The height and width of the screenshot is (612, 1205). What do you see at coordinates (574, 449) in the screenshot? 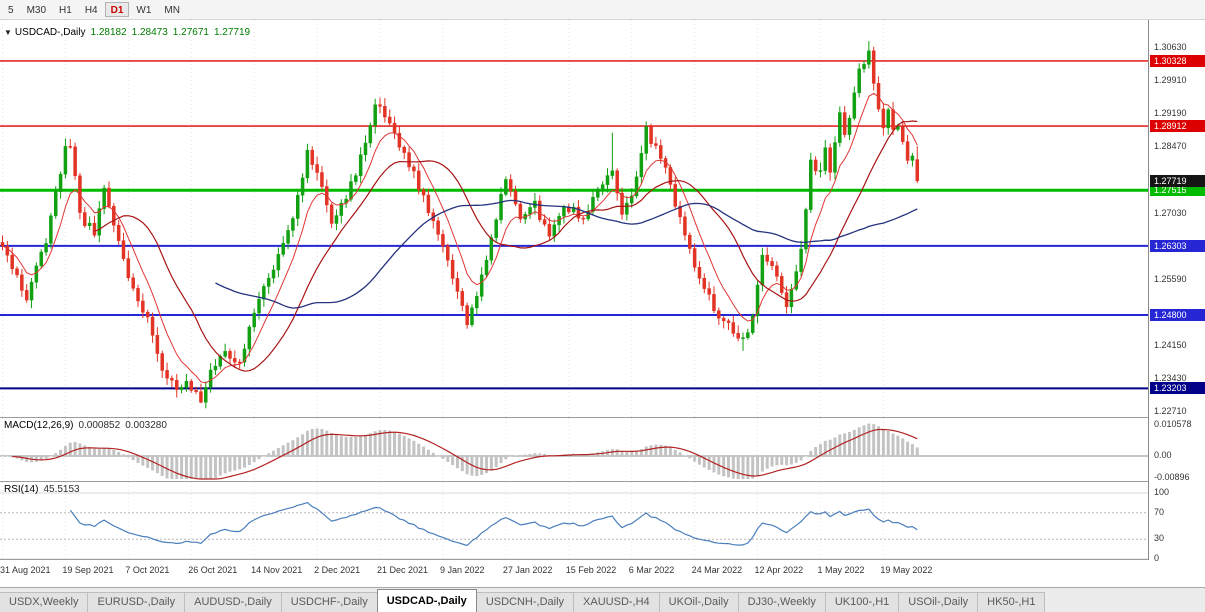
I see `macd-panel-canvas` at bounding box center [574, 449].